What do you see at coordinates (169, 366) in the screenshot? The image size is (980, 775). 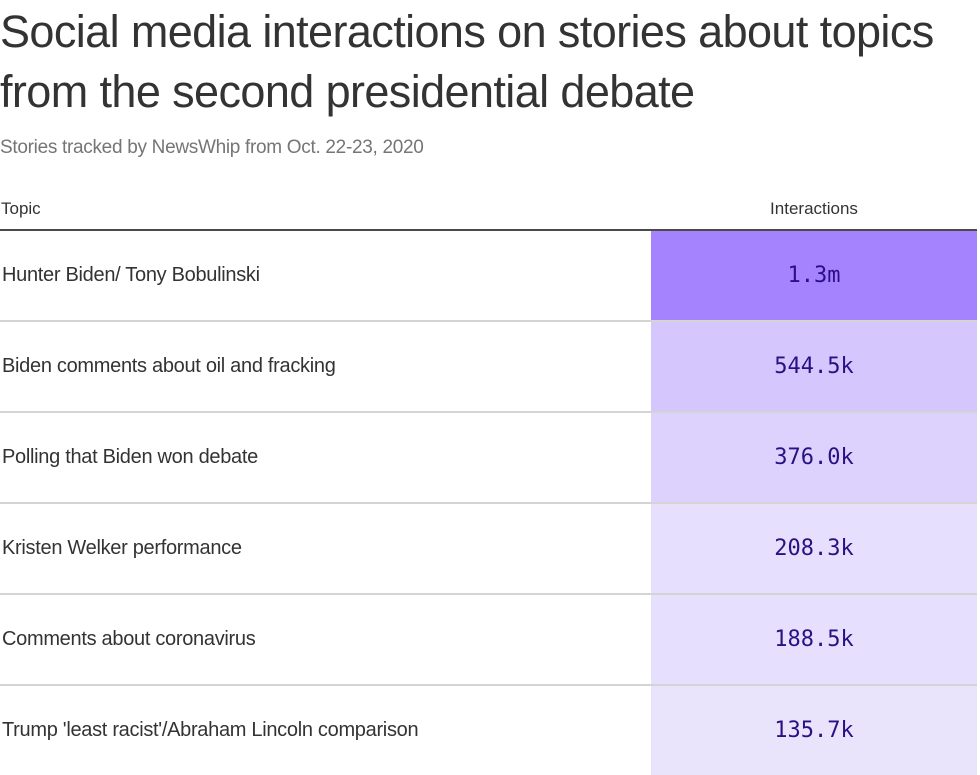 I see `topic-cell: Biden comments about oil and fracking` at bounding box center [169, 366].